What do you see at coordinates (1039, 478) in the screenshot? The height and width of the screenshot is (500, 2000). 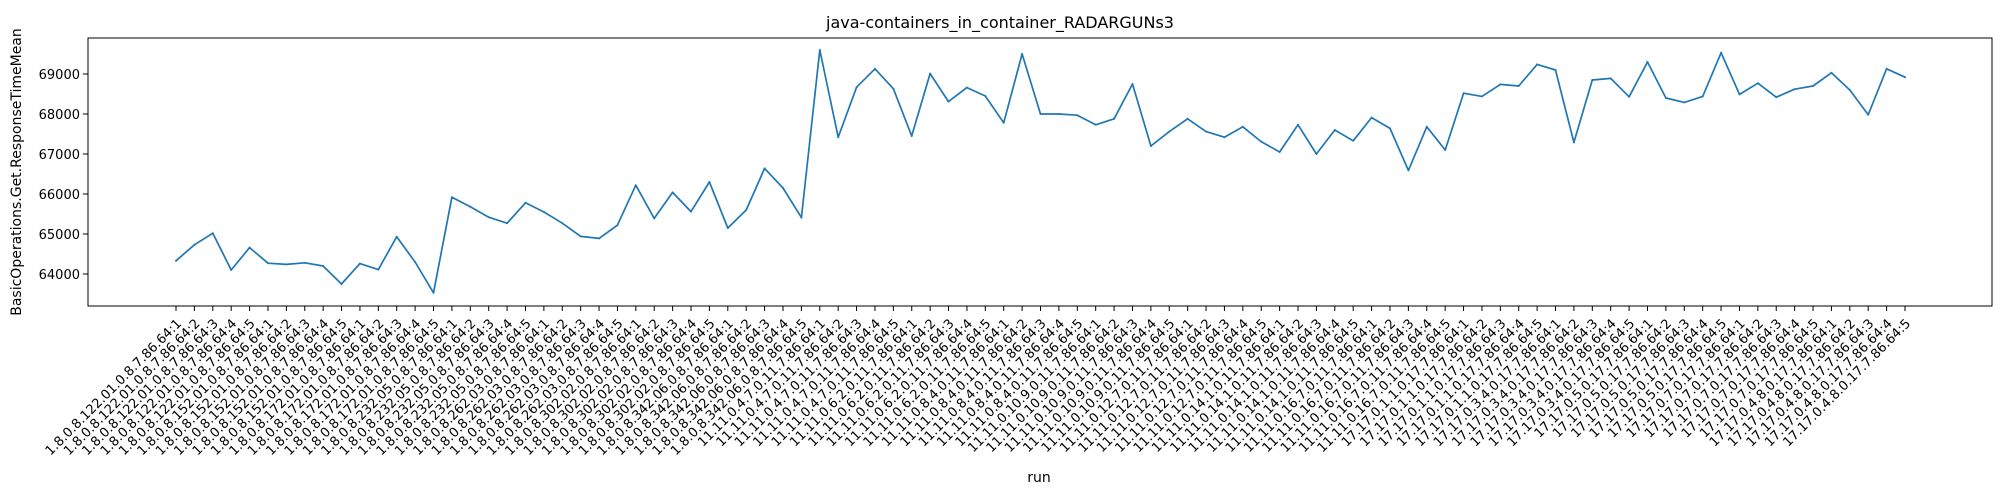 I see `x-axis-label: run` at bounding box center [1039, 478].